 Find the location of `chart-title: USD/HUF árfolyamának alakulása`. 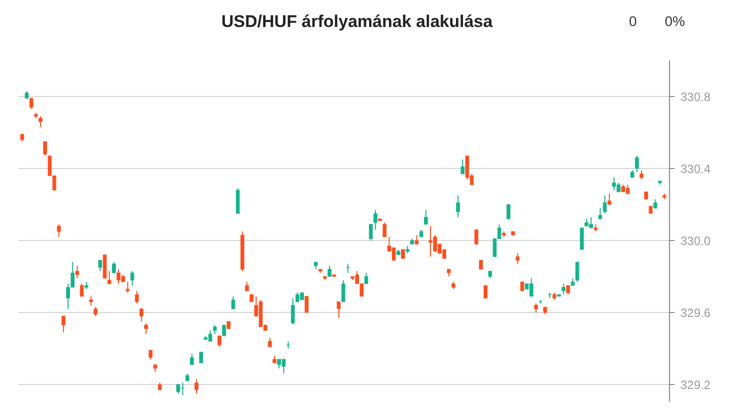

chart-title: USD/HUF árfolyamának alakulása is located at coordinates (357, 21).